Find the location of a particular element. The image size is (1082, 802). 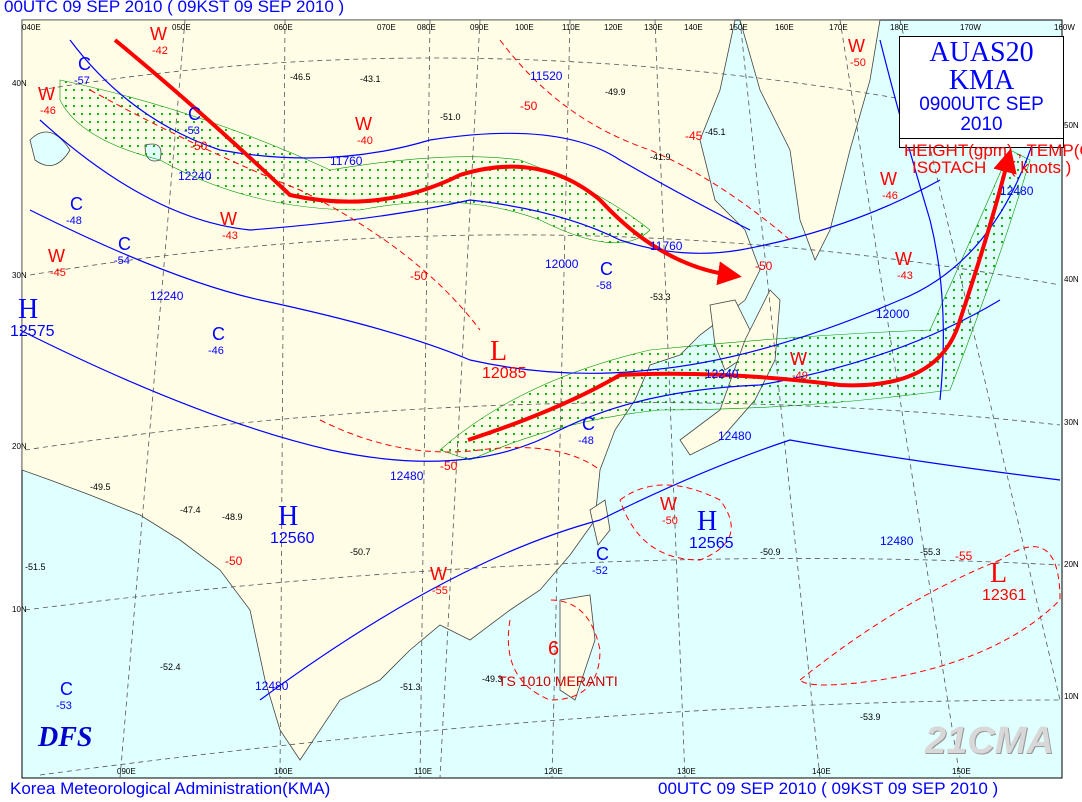

lon-label: 160W is located at coordinates (1064, 27).